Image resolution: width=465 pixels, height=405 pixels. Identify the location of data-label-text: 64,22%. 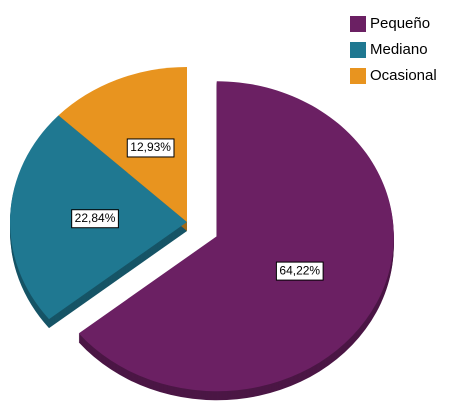
(299, 270).